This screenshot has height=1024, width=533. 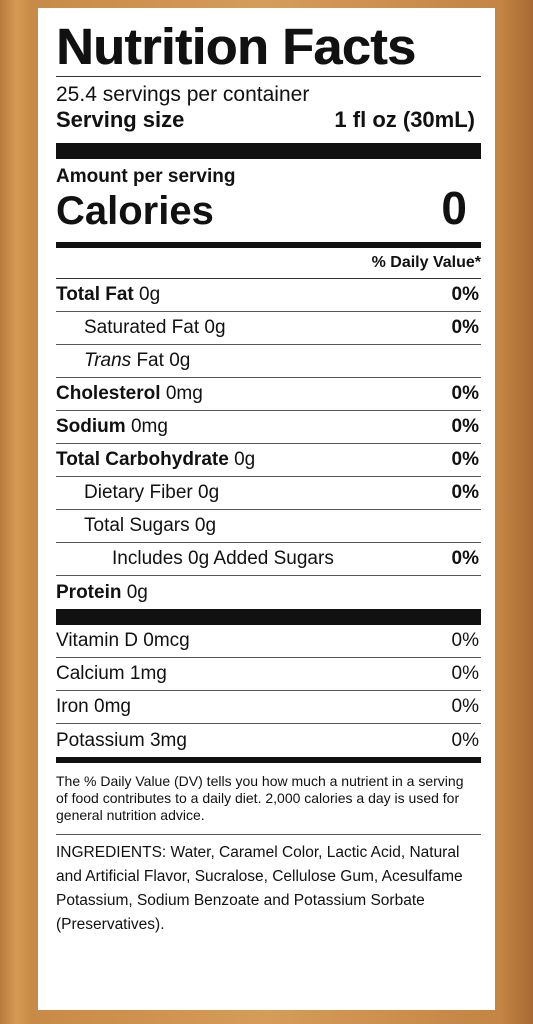 I want to click on nutrient-name: Cholesterol, so click(x=108, y=393).